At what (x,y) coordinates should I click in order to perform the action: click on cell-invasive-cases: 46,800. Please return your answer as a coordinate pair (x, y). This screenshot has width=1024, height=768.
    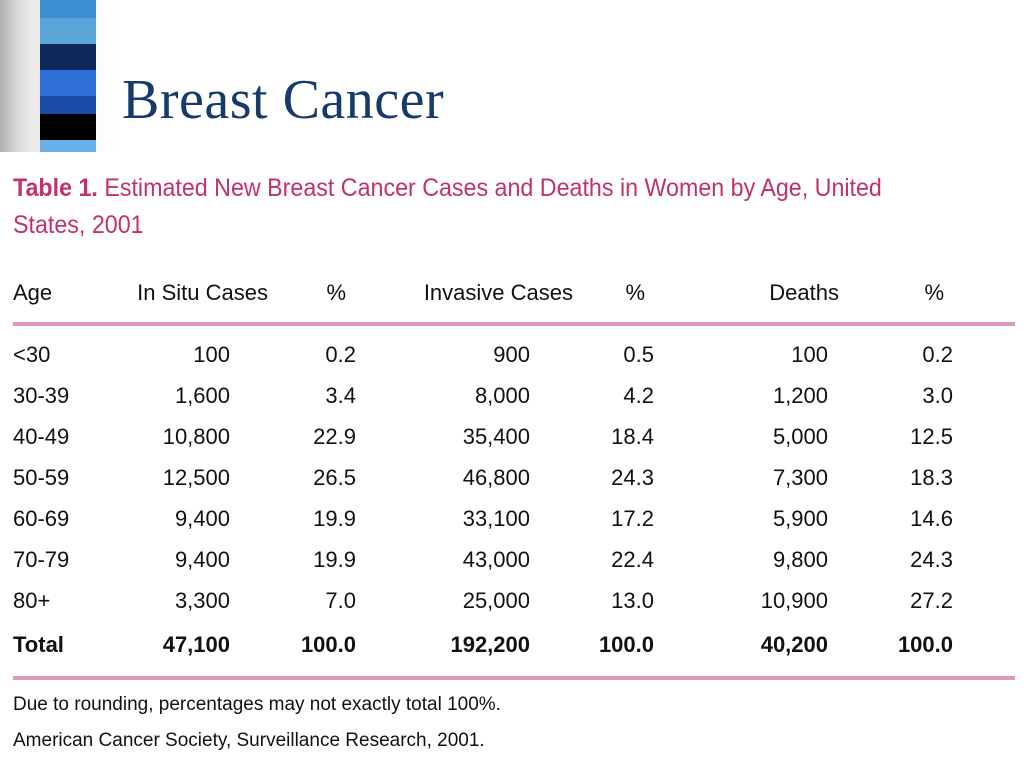
    Looking at the image, I should click on (496, 477).